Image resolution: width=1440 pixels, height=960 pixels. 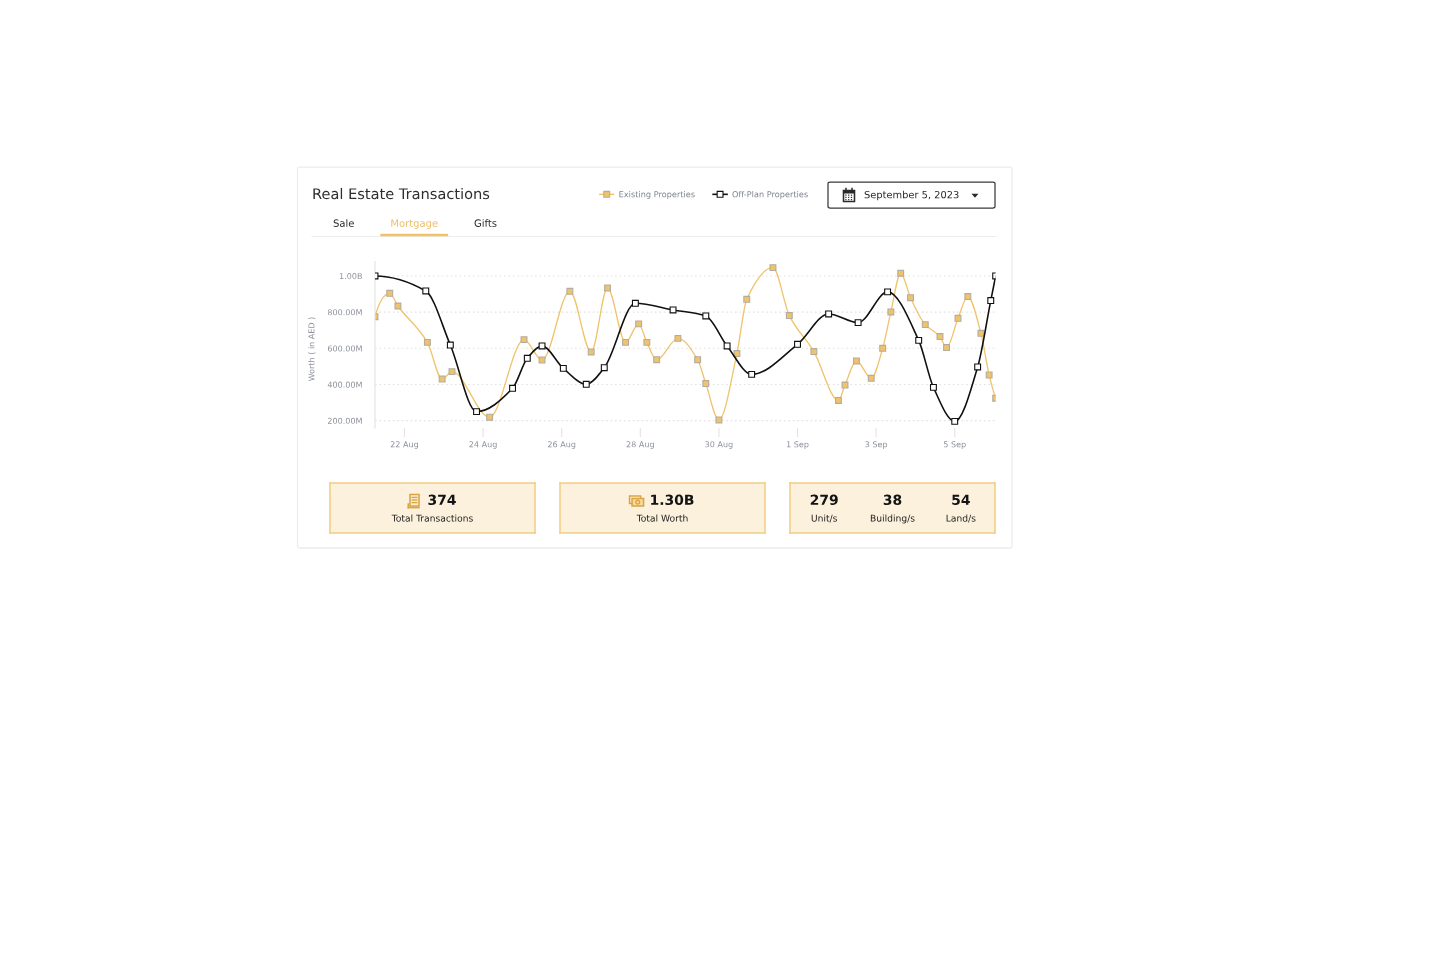 I want to click on chart-title: Real Estate Transactions, so click(x=401, y=193).